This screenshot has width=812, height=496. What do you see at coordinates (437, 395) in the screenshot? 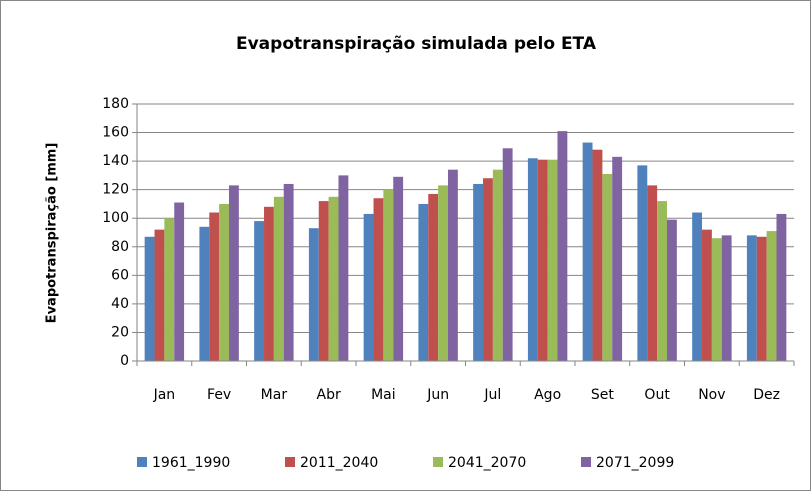
I see `x-tick-label: Jun` at bounding box center [437, 395].